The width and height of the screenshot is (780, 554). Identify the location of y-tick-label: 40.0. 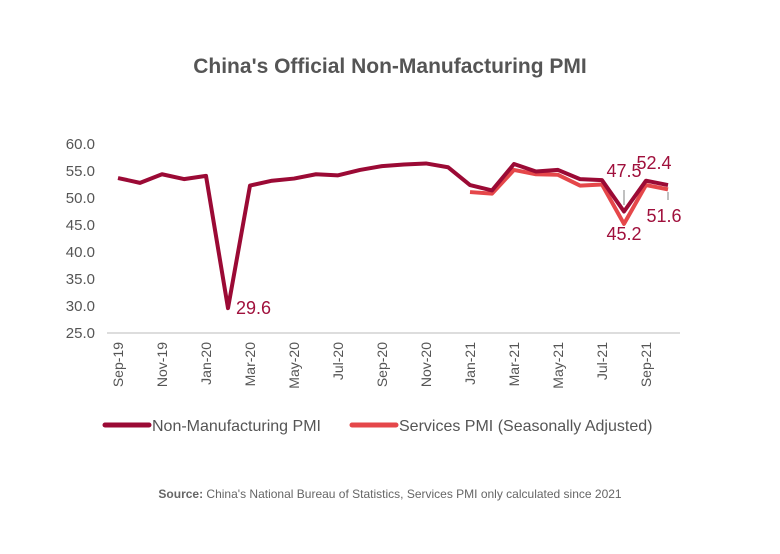
(80, 252).